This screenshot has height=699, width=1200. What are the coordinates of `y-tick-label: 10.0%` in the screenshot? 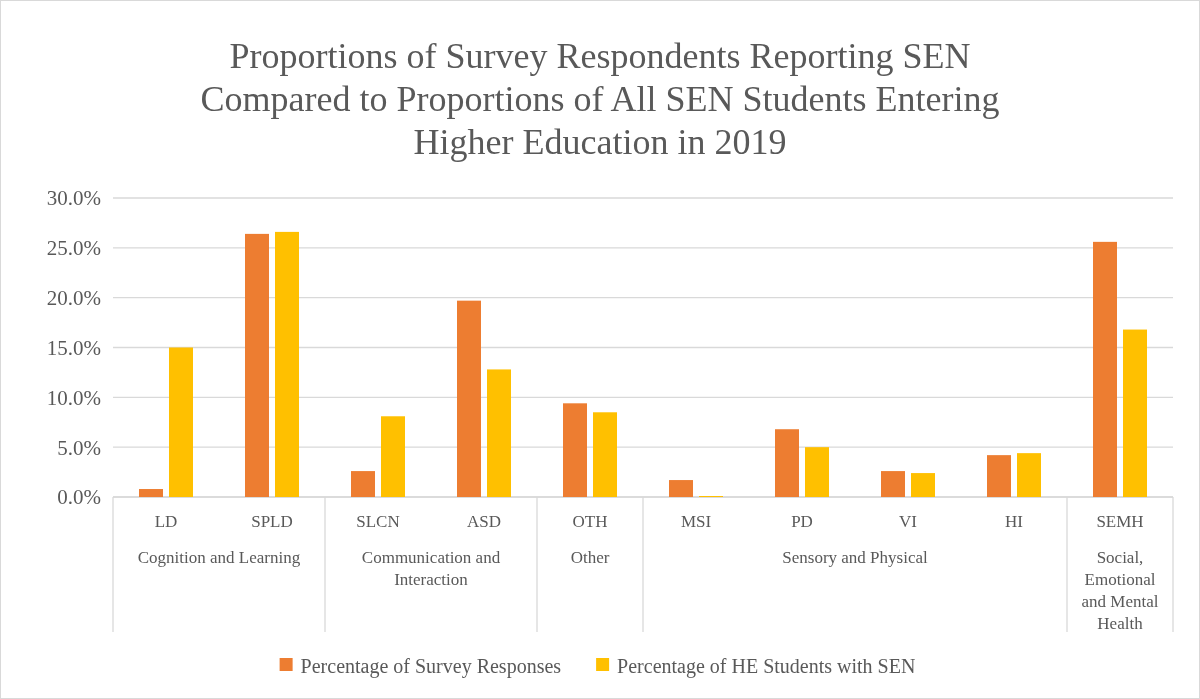 It's located at (73, 397).